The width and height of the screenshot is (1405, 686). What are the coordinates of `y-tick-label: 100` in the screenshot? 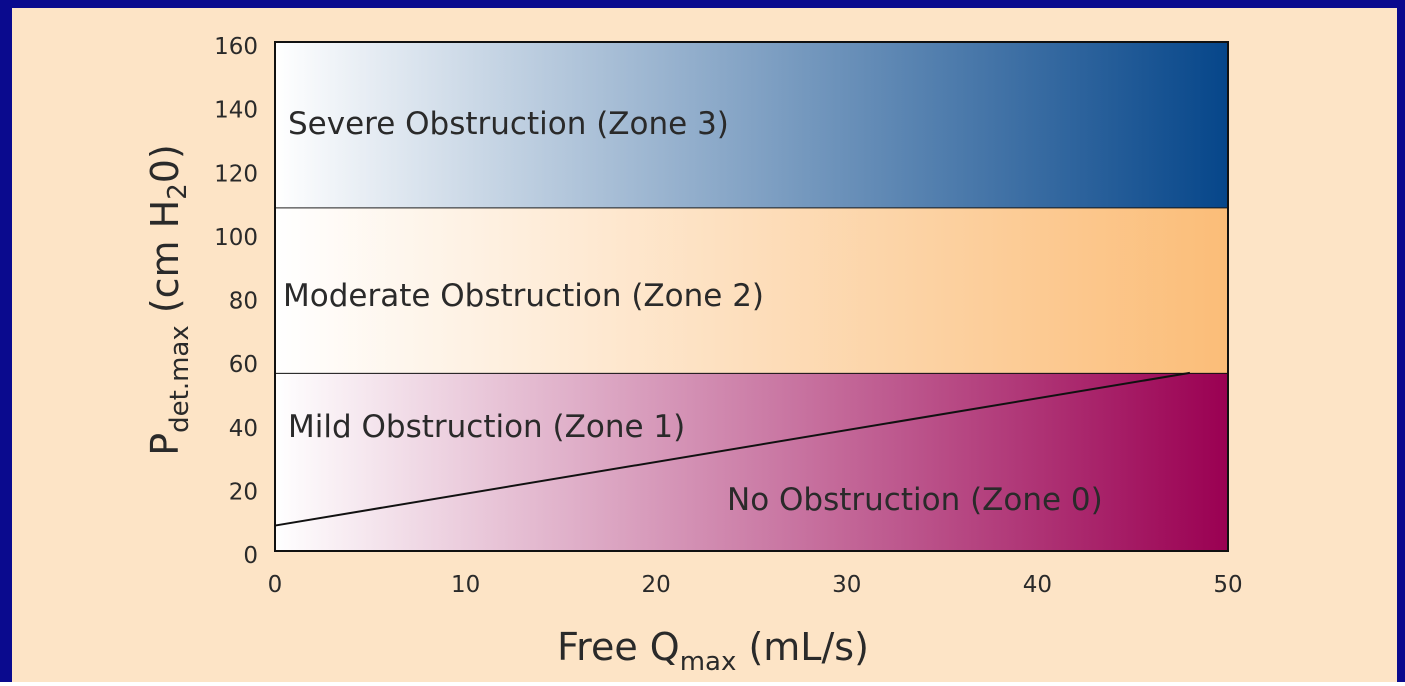 It's located at (236, 238).